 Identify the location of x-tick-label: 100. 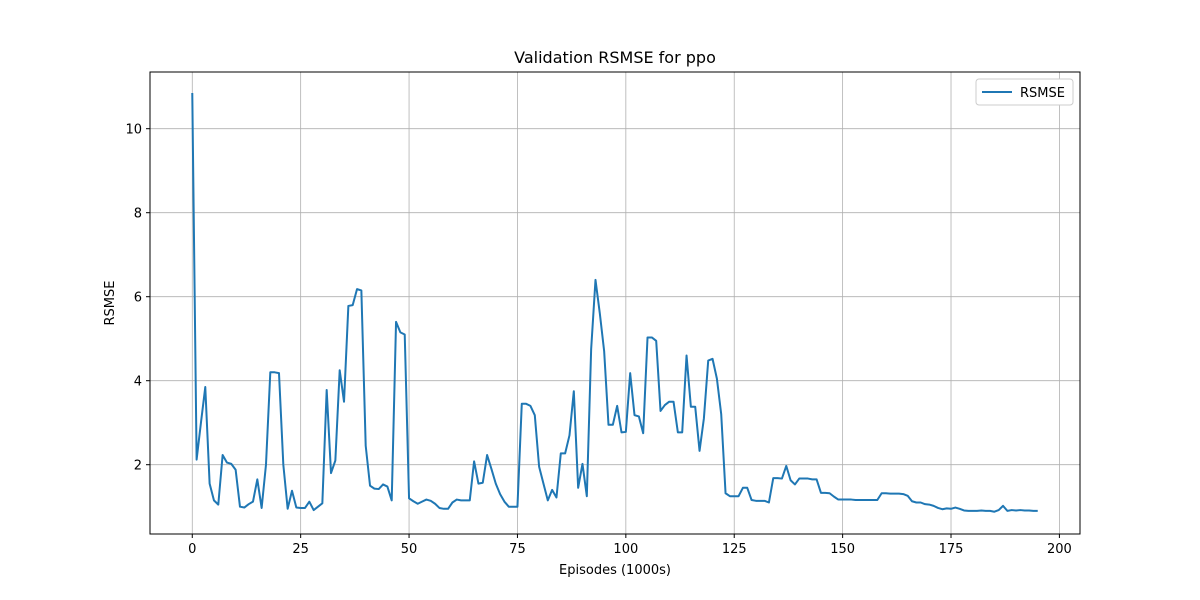
(625, 549).